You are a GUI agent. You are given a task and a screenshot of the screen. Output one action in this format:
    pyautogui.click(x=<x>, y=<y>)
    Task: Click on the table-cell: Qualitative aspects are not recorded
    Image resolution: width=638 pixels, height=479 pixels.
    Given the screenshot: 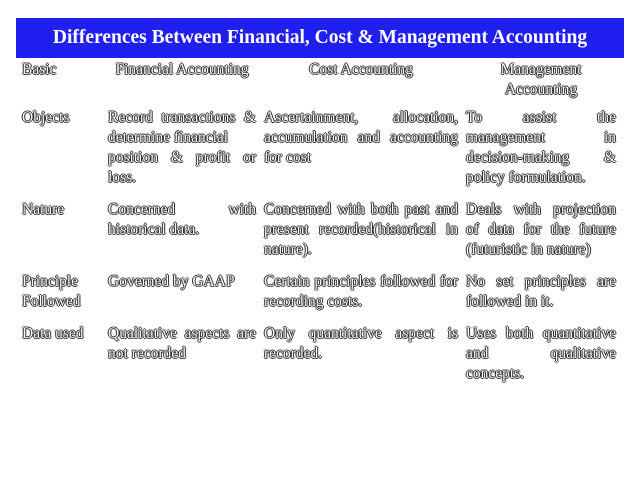 What is the action you would take?
    pyautogui.click(x=182, y=343)
    